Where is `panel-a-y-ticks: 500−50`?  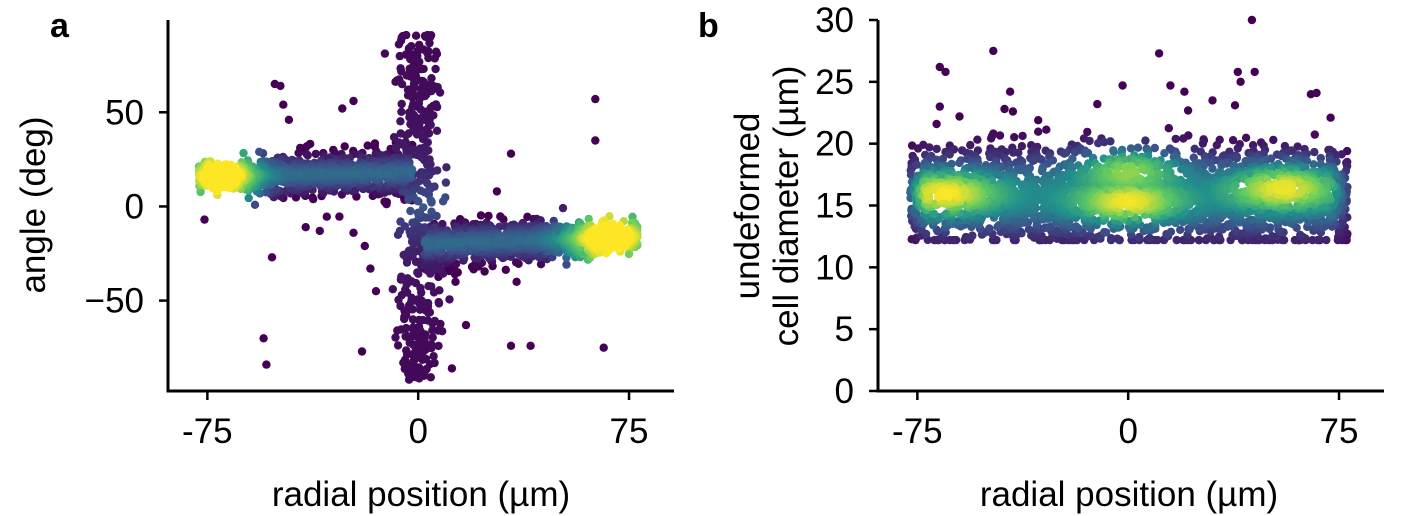 panel-a-y-ticks: 500−50 is located at coordinates (126, 207).